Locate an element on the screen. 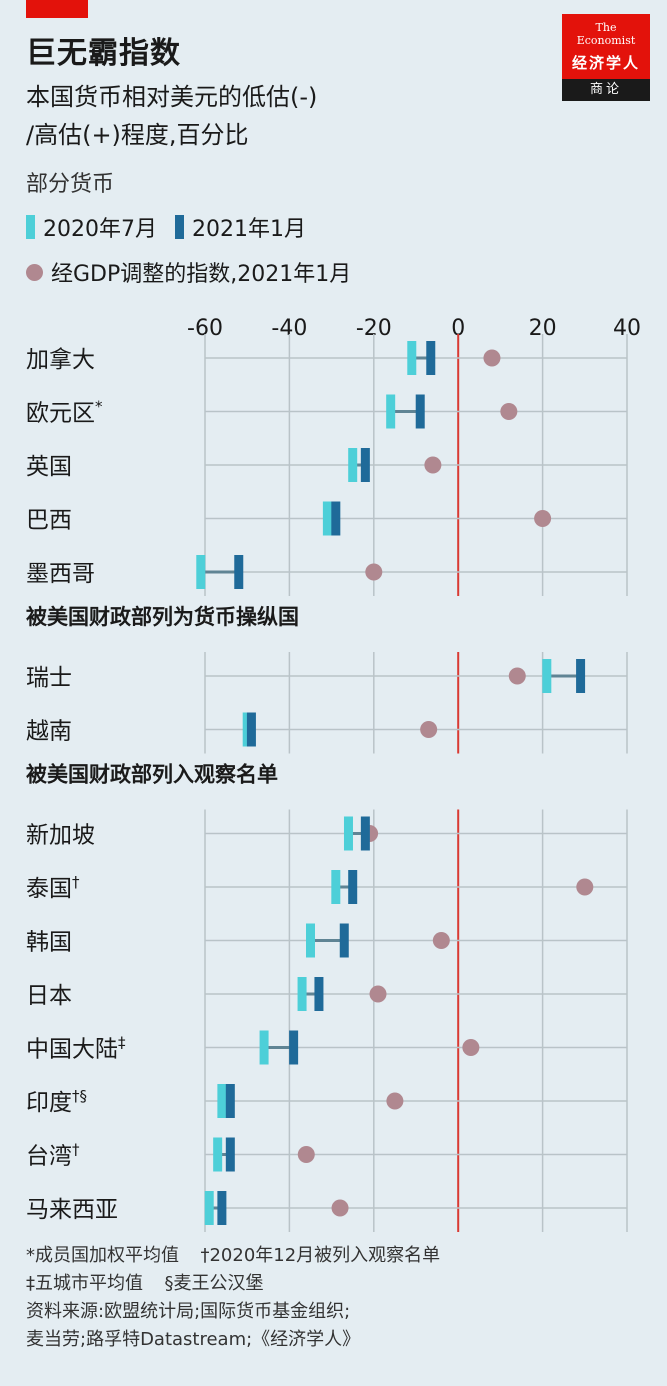 Image resolution: width=667 pixels, height=1386 pixels. x-tick-label: 0 is located at coordinates (458, 328).